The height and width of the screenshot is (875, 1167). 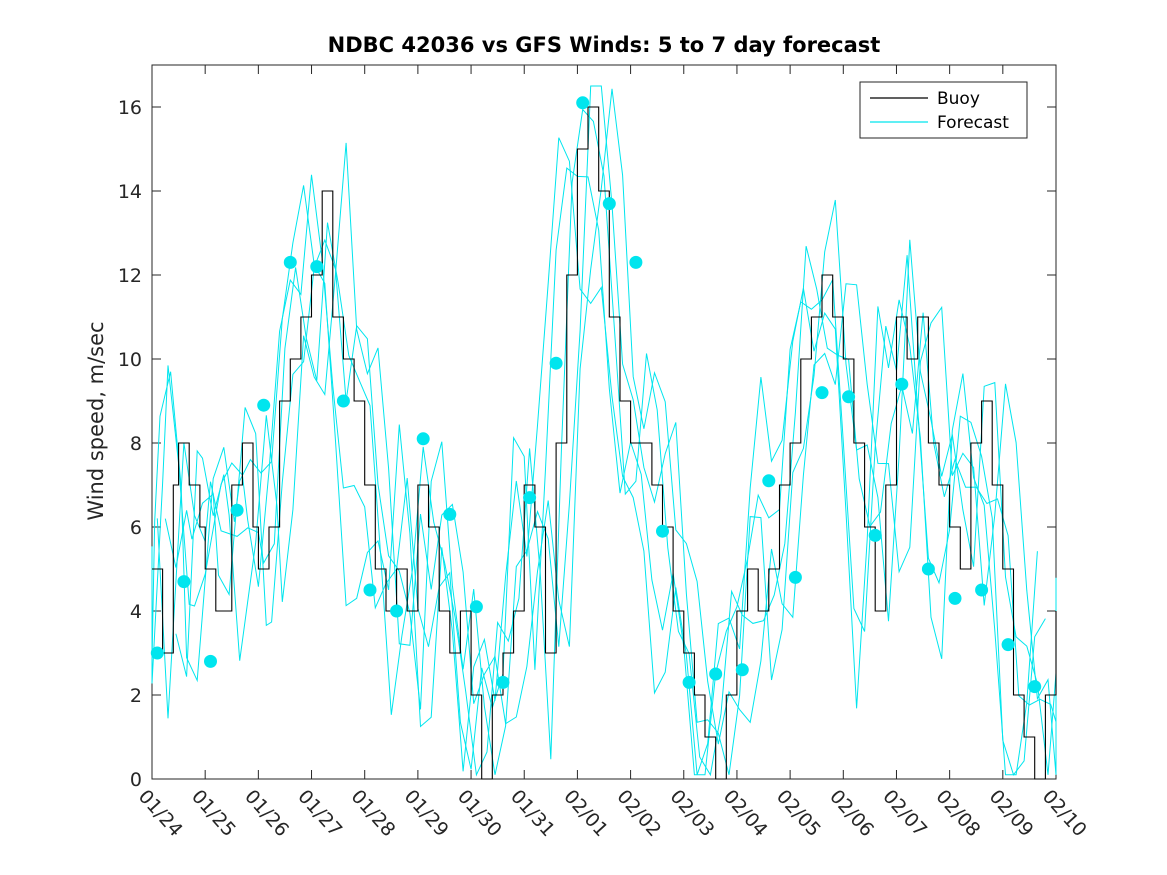 What do you see at coordinates (136, 612) in the screenshot?
I see `y-tick-label: 4` at bounding box center [136, 612].